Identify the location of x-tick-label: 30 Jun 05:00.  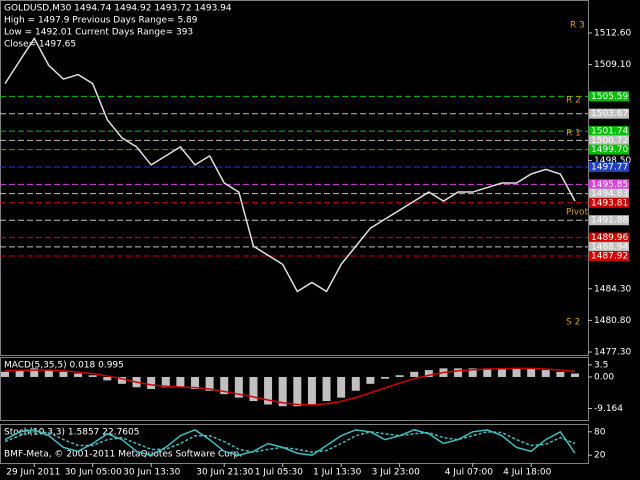
(93, 473).